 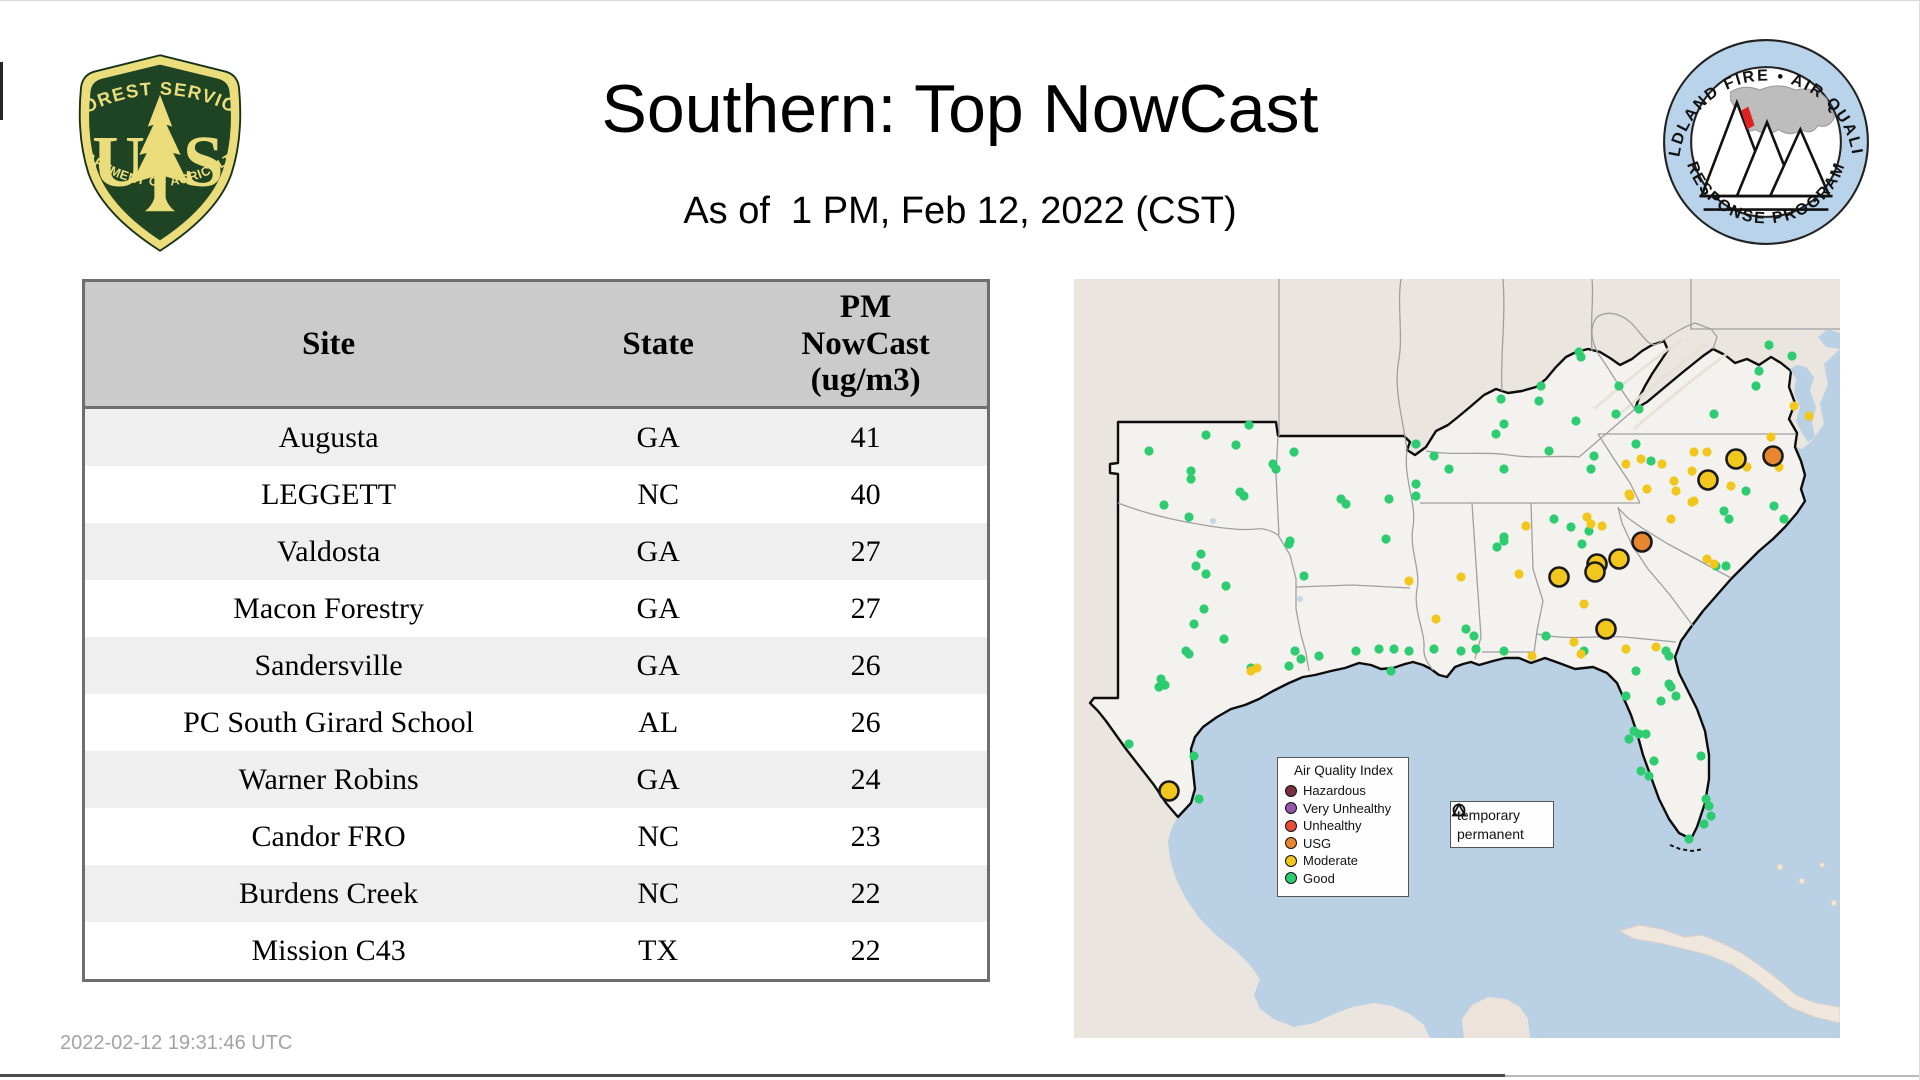 What do you see at coordinates (176, 1043) in the screenshot?
I see `generated-timestamp: 2022-02-12 19:31:46 UTC` at bounding box center [176, 1043].